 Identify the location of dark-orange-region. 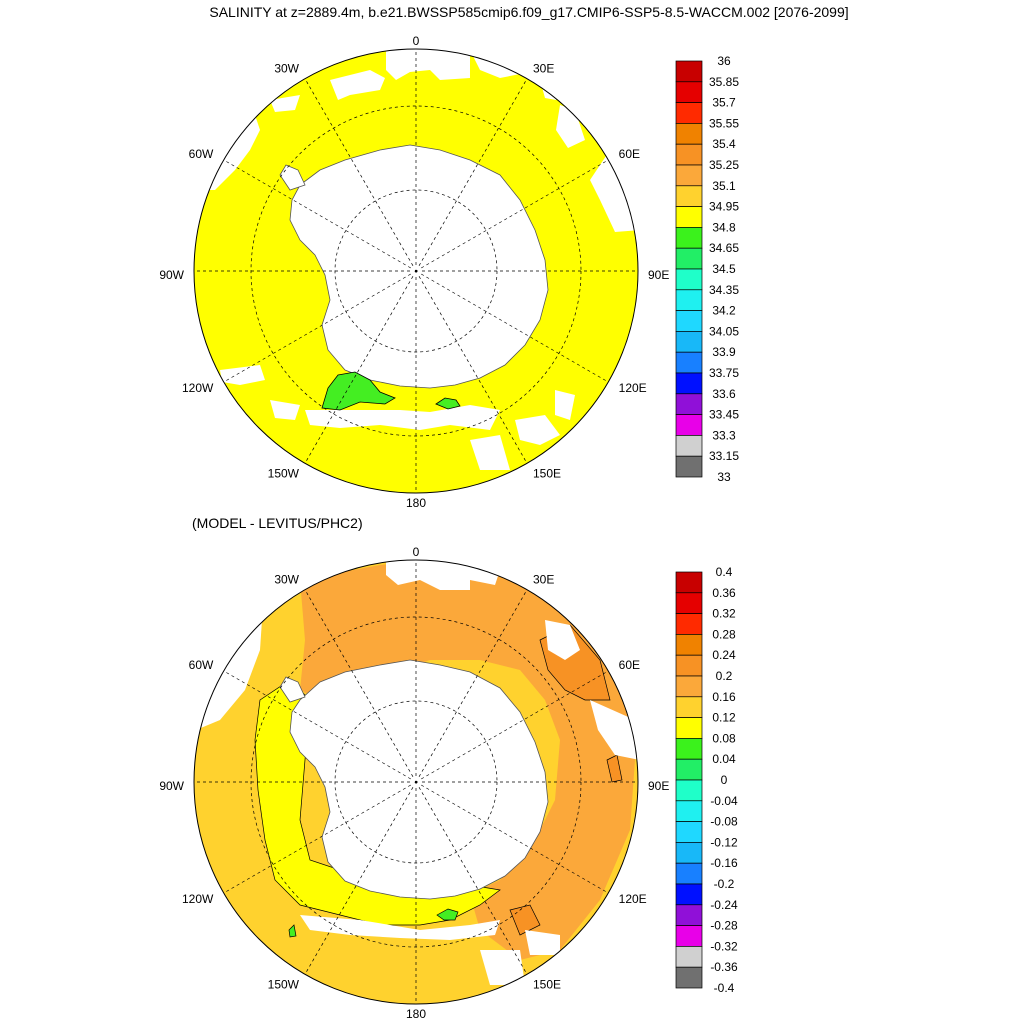
(614, 768).